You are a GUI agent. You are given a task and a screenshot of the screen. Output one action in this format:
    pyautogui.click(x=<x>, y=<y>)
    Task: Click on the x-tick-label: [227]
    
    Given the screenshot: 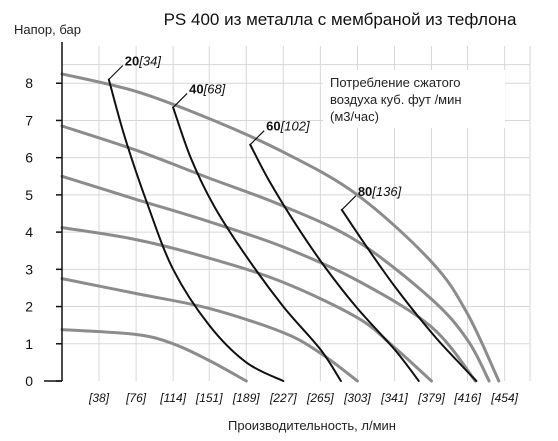 What is the action you would take?
    pyautogui.click(x=283, y=398)
    